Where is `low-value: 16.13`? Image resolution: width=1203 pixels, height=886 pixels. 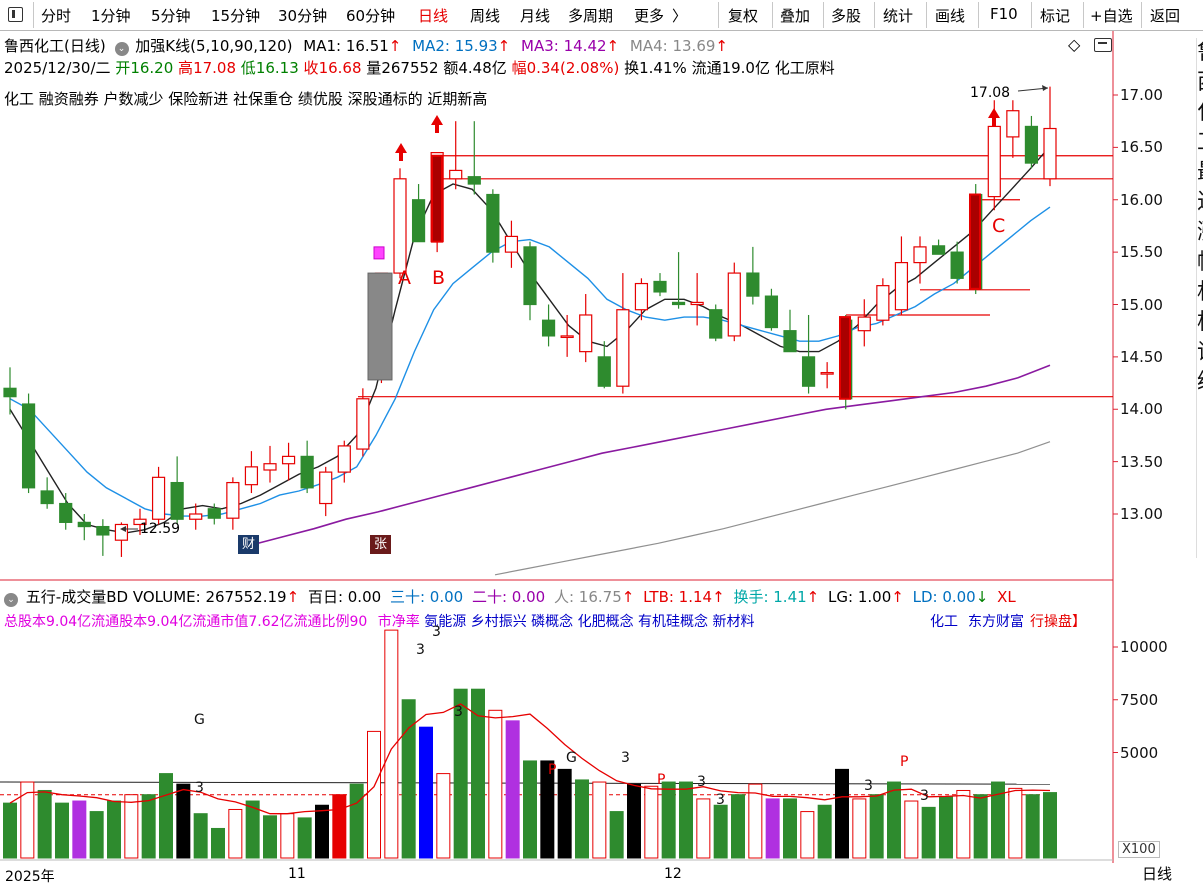
low-value: 16.13 is located at coordinates (277, 68).